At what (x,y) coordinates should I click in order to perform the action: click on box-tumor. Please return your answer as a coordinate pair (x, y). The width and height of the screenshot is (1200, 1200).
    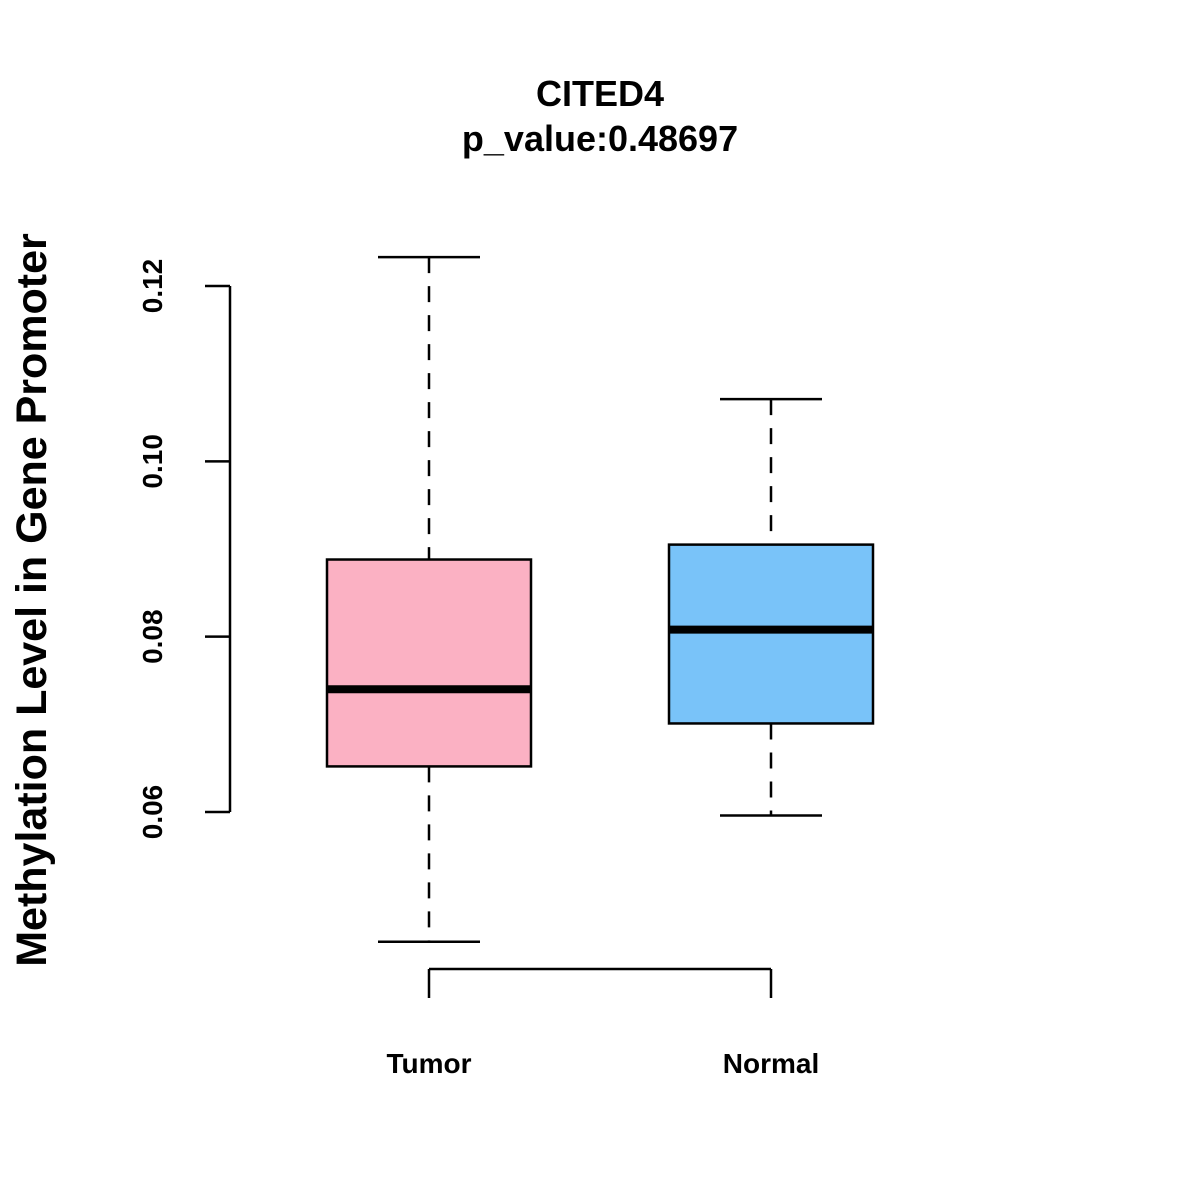
    Looking at the image, I should click on (429, 599).